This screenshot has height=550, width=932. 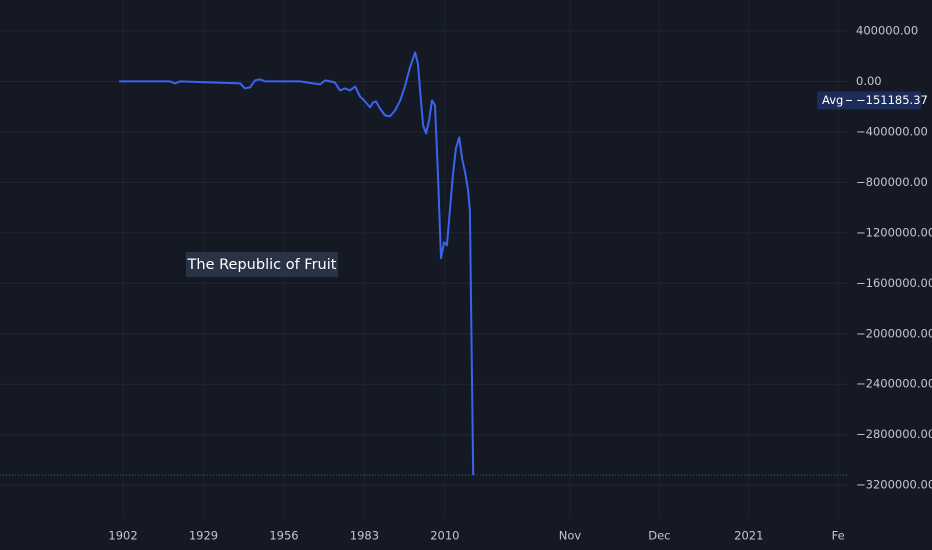 What do you see at coordinates (748, 536) in the screenshot?
I see `x-tick-label: 2021` at bounding box center [748, 536].